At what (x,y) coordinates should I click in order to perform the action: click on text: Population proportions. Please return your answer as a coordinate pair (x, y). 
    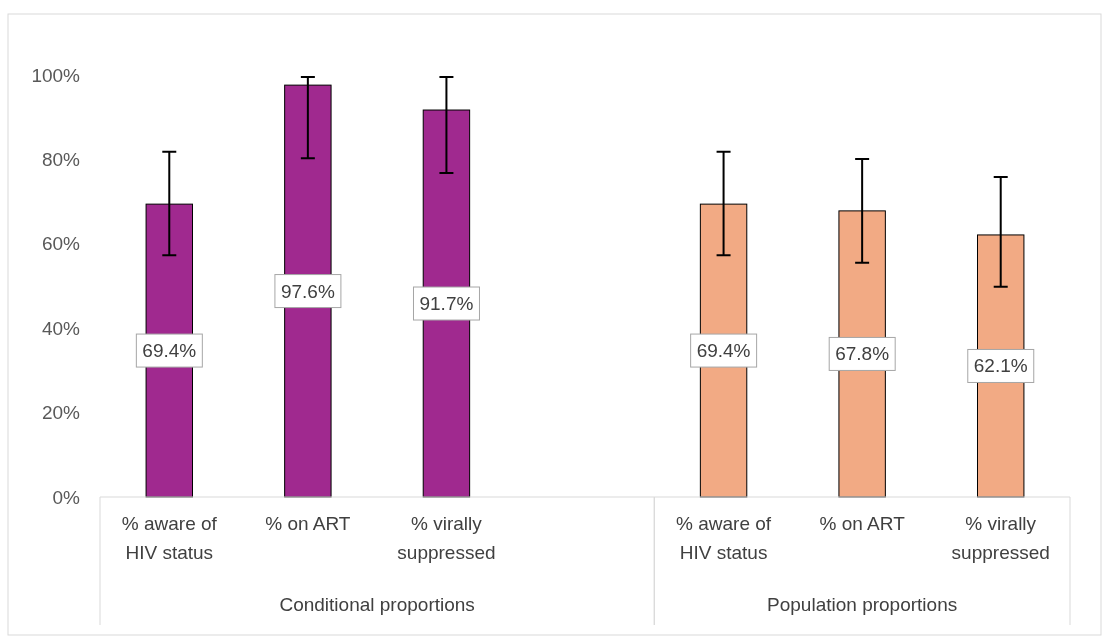
    Looking at the image, I should click on (862, 604).